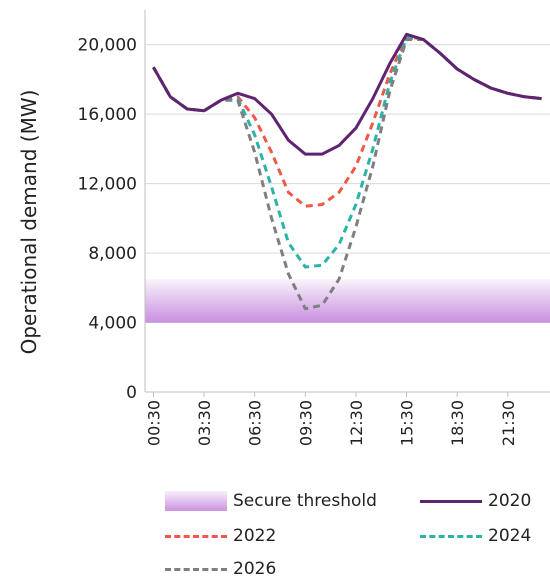 This screenshot has width=550, height=583. I want to click on x-tick-label: 12:30, so click(356, 423).